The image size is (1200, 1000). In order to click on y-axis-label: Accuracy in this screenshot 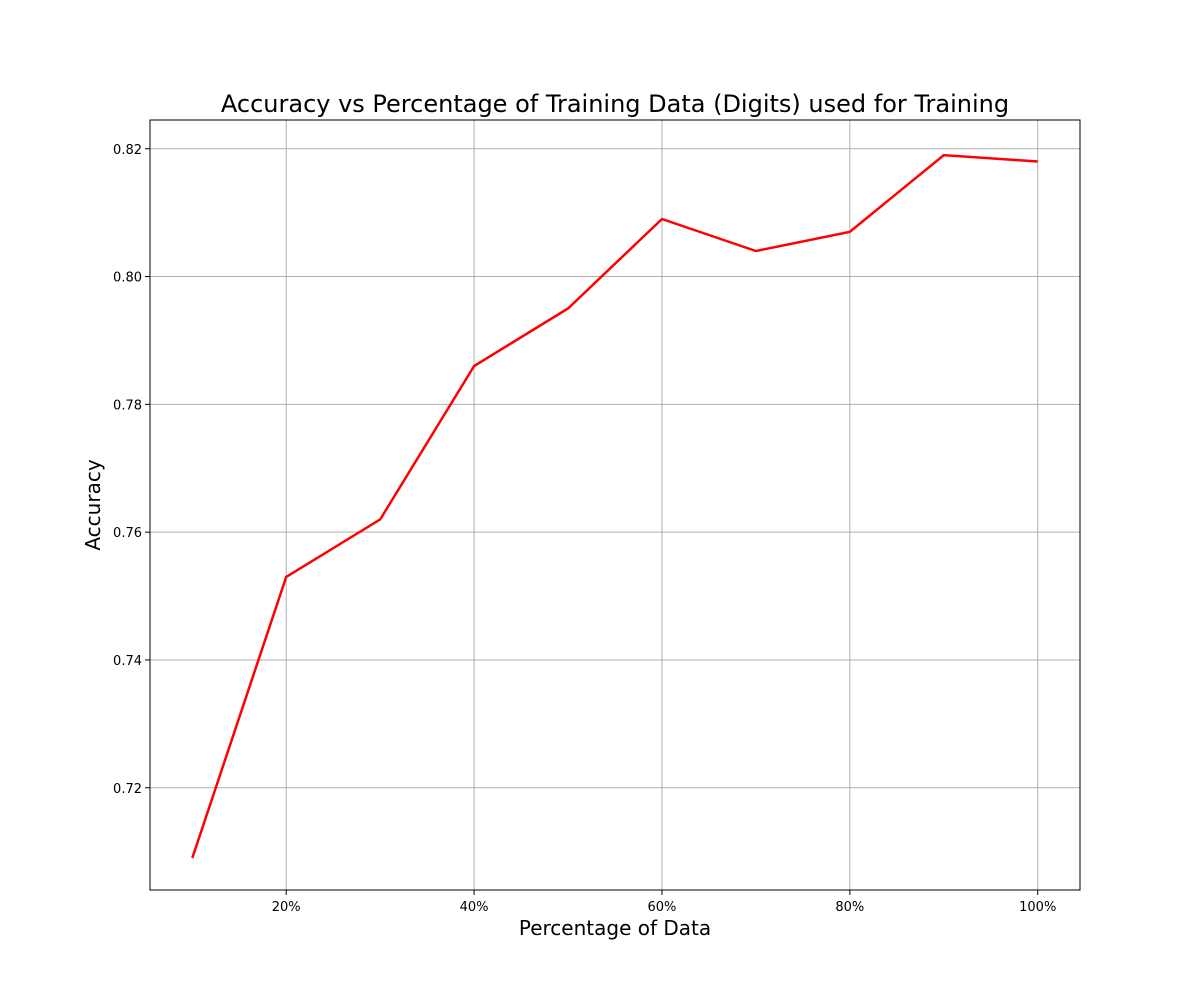, I will do `click(93, 504)`.